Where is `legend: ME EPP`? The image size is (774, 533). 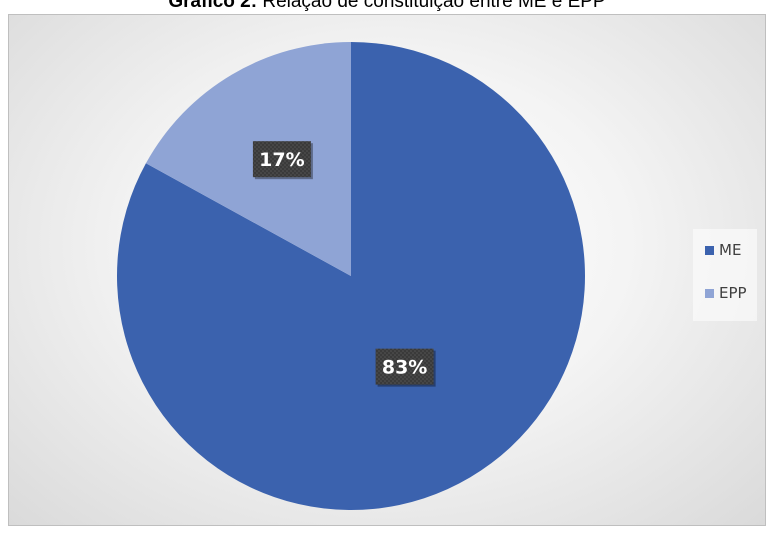
legend: ME EPP is located at coordinates (725, 275).